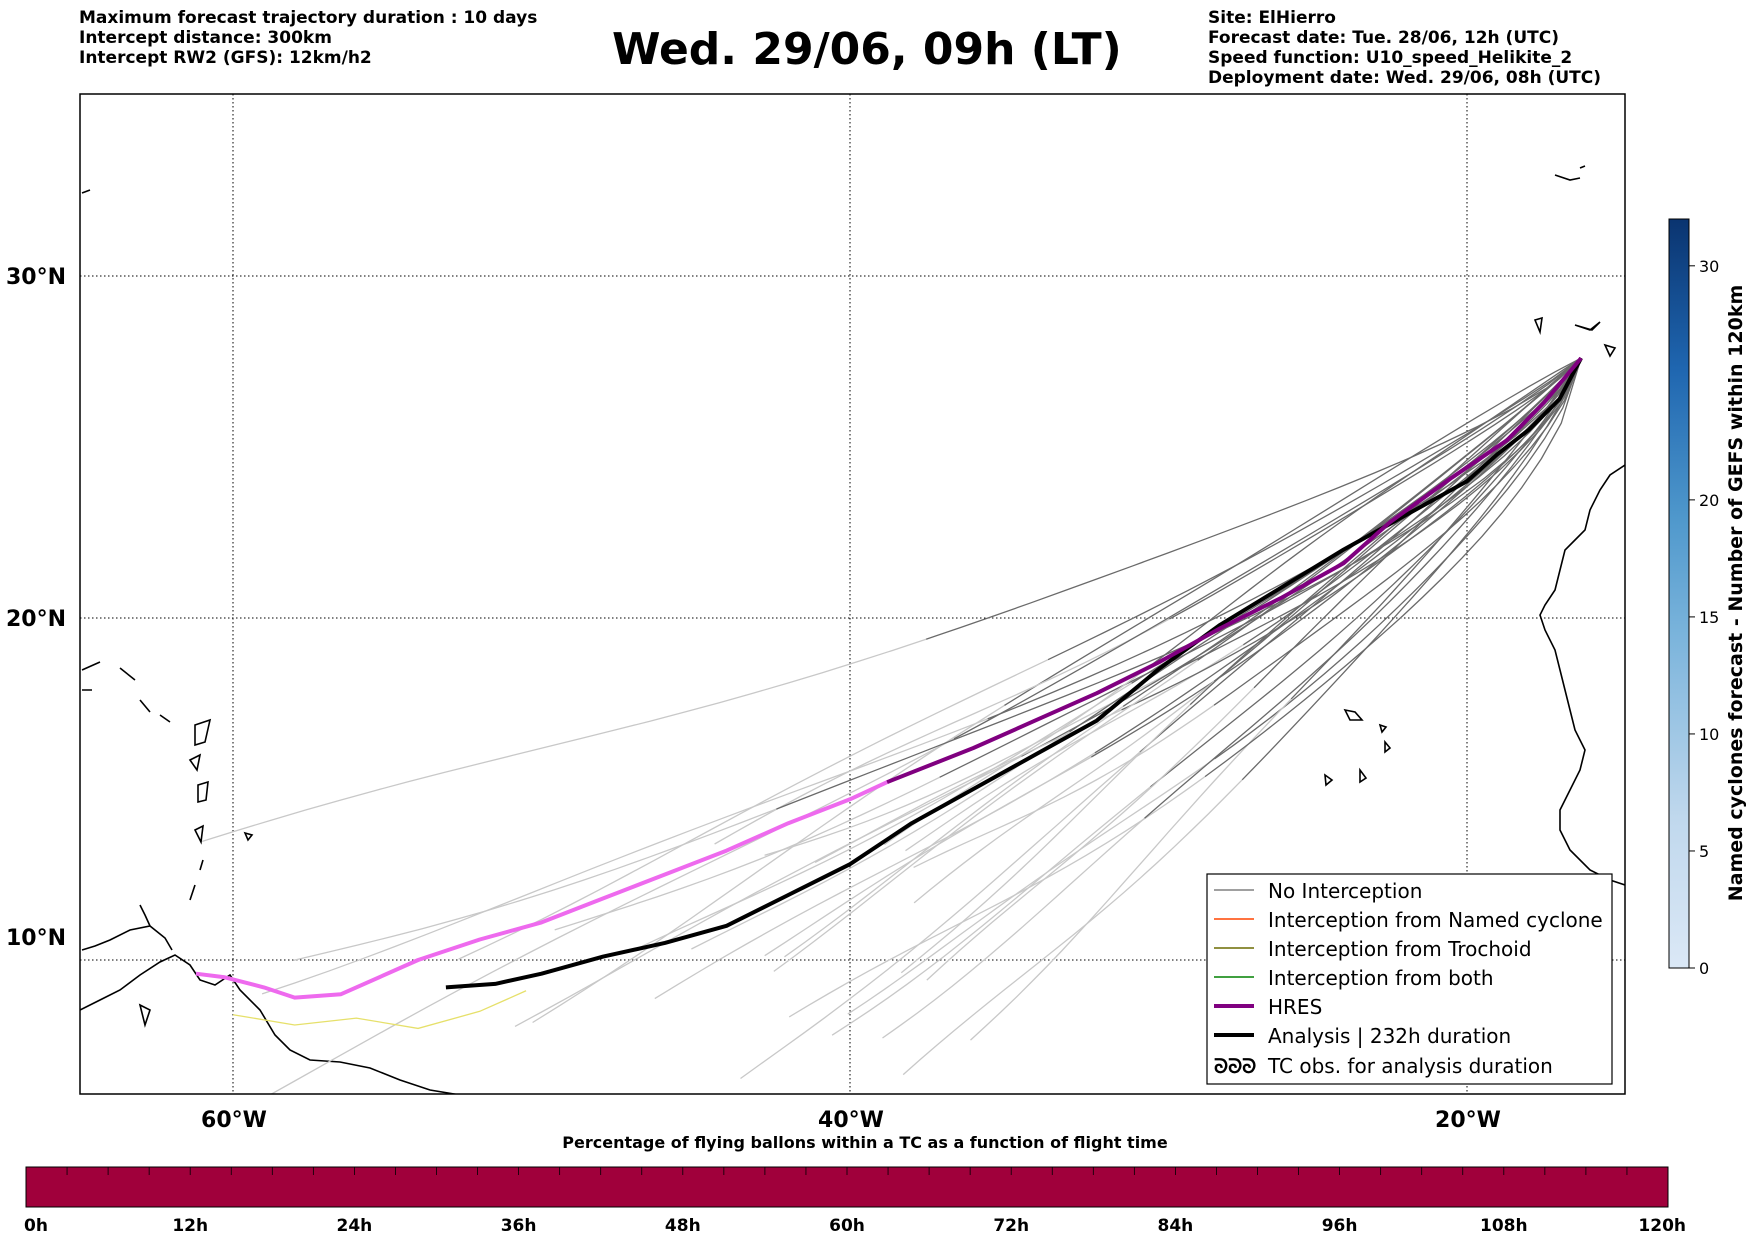 This screenshot has height=1241, width=1752. What do you see at coordinates (1295, 1007) in the screenshot?
I see `legend-label-hres: HRES` at bounding box center [1295, 1007].